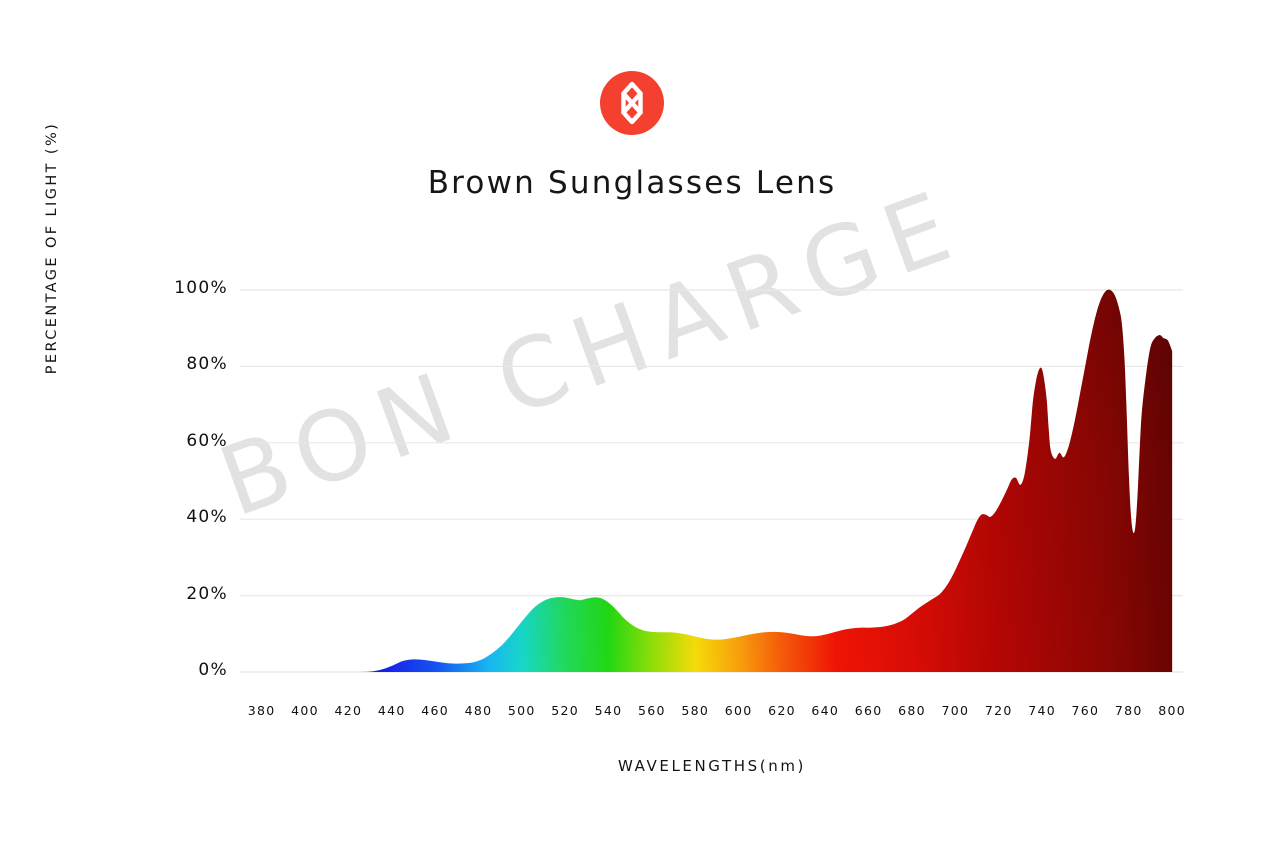 The height and width of the screenshot is (843, 1264). Describe the element at coordinates (391, 710) in the screenshot. I see `x-axis-tick-label: 440` at that location.